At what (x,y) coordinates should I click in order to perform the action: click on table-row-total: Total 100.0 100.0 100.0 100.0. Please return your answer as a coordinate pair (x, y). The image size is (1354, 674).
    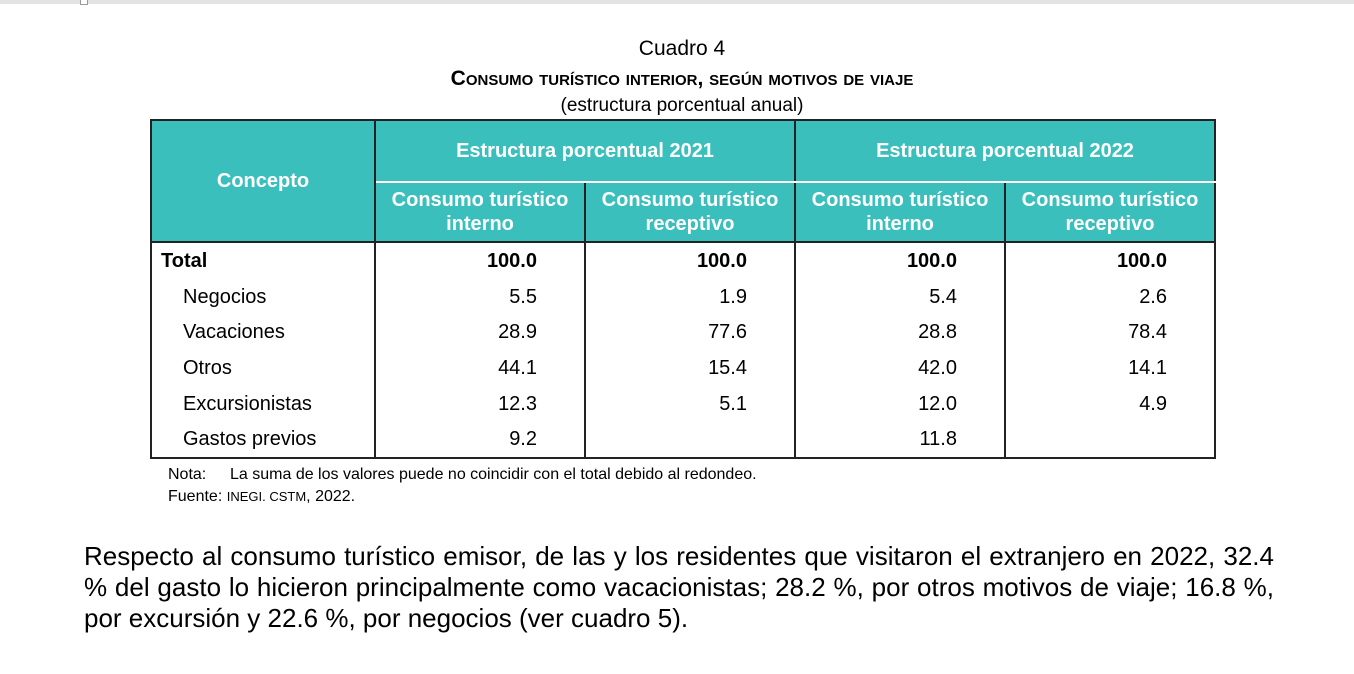
    Looking at the image, I should click on (683, 260).